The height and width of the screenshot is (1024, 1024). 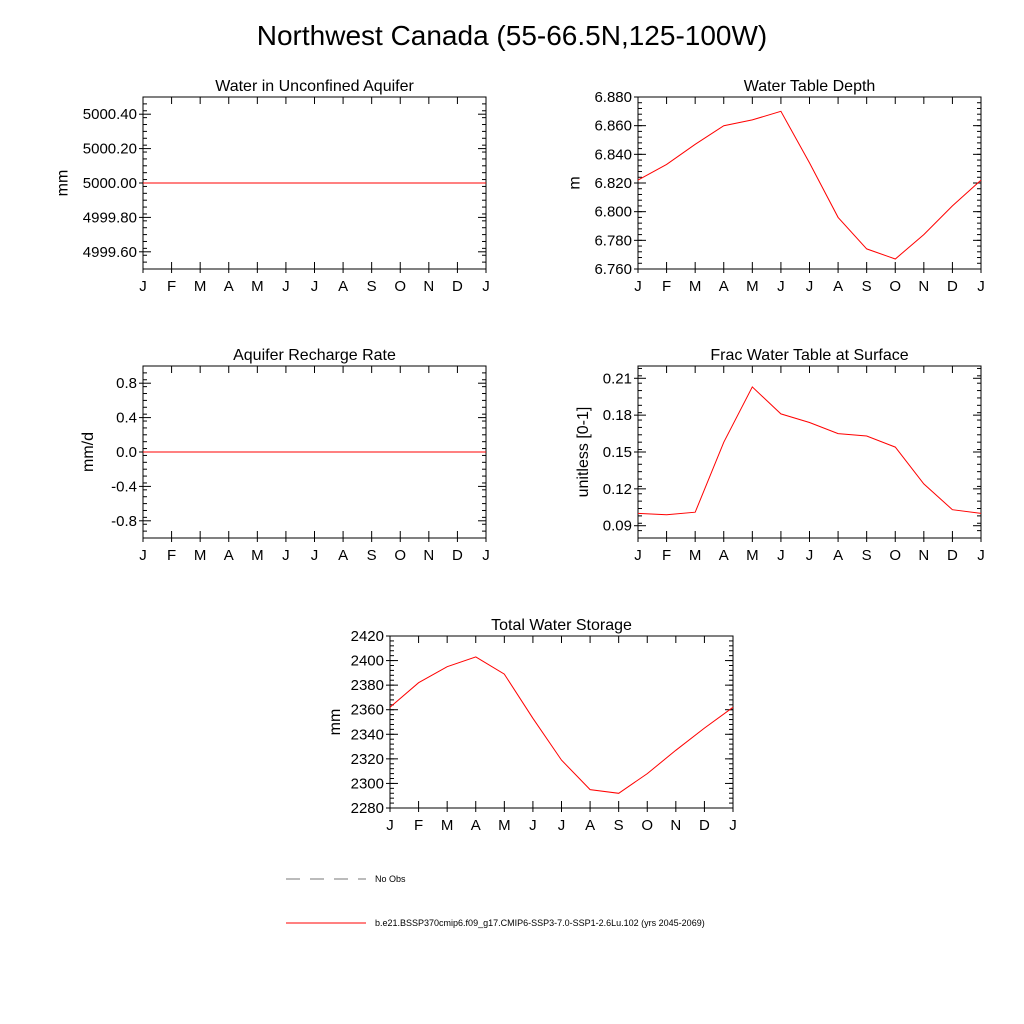 What do you see at coordinates (110, 114) in the screenshot?
I see `y-tick-label: 5000.40` at bounding box center [110, 114].